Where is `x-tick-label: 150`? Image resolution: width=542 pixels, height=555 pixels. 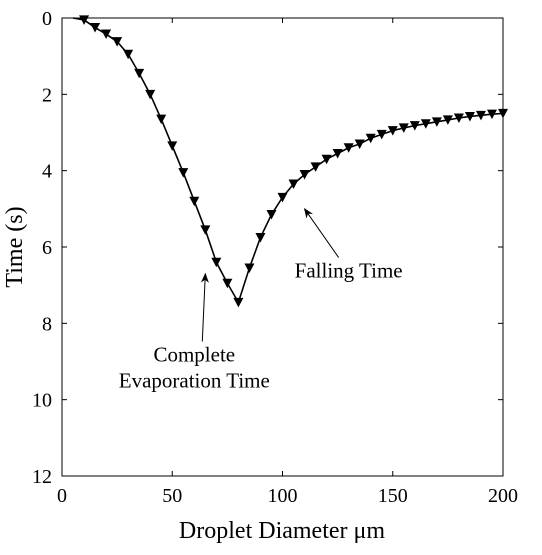 x-tick-label: 150 is located at coordinates (393, 496).